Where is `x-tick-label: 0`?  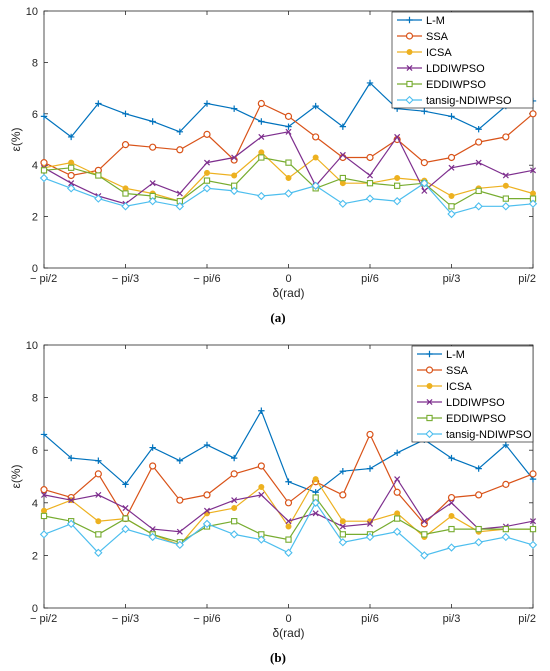 x-tick-label: 0 is located at coordinates (288, 619).